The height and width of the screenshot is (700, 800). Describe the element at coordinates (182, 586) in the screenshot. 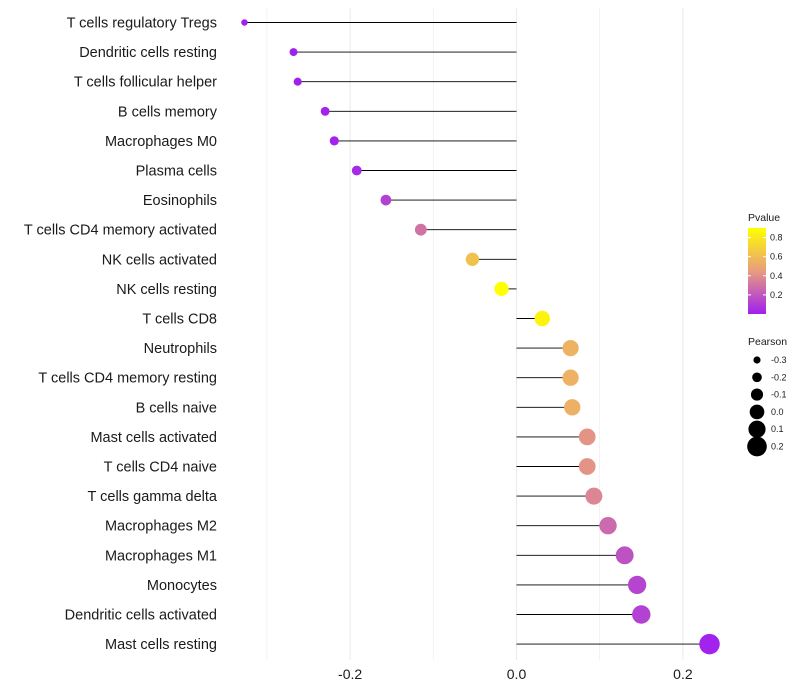

I see `category-label: Monocytes` at that location.